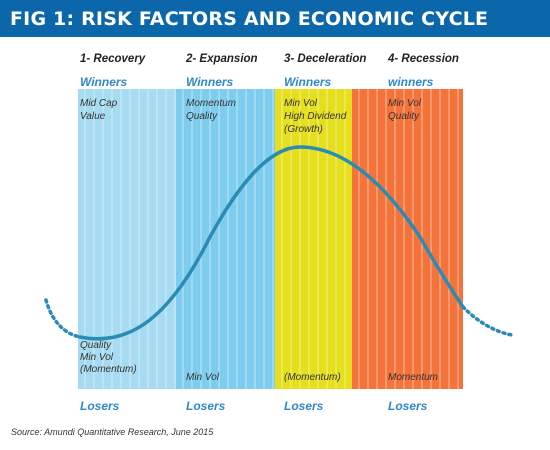 The image size is (550, 450). I want to click on winner-item-expansion-1: Momentum, so click(211, 103).